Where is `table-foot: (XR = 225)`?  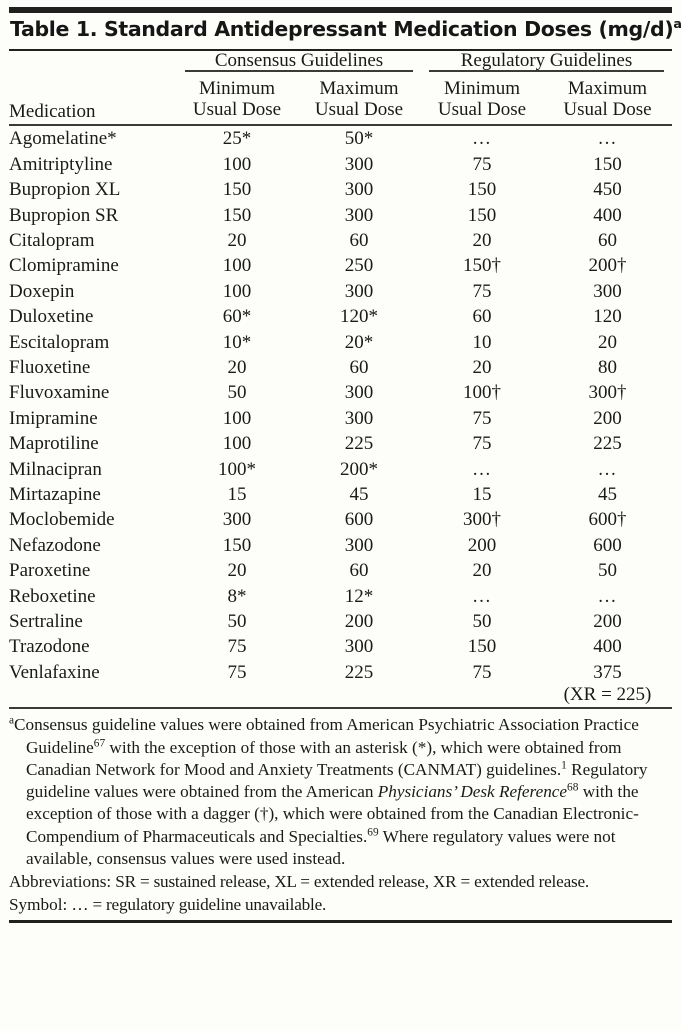 table-foot: (XR = 225) is located at coordinates (340, 697).